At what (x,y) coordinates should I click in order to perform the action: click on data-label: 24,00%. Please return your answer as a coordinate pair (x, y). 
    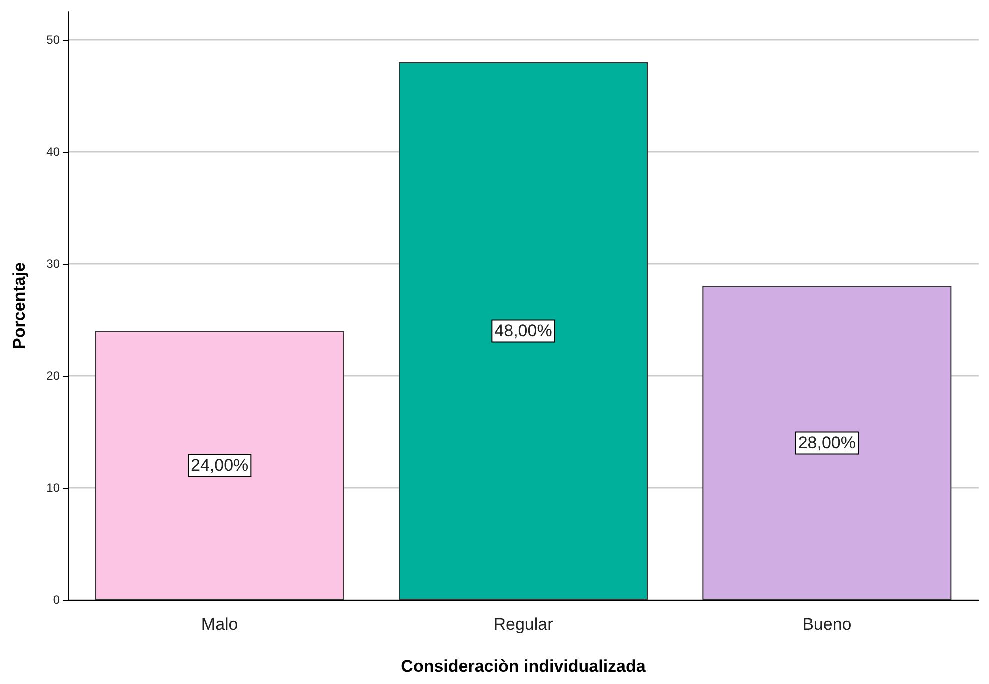
    Looking at the image, I should click on (219, 466).